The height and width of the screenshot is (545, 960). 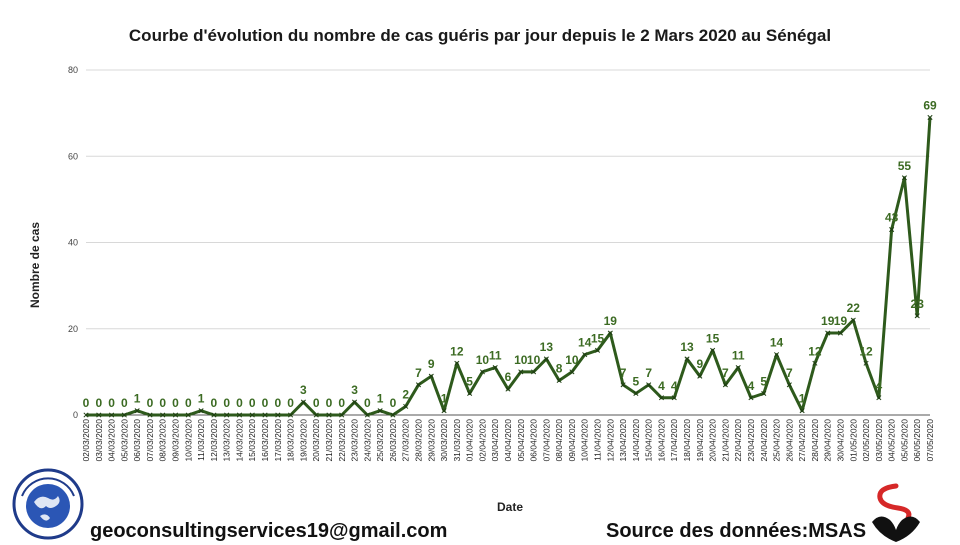 I want to click on x-tick-label: 25/03/2020, so click(x=380, y=440).